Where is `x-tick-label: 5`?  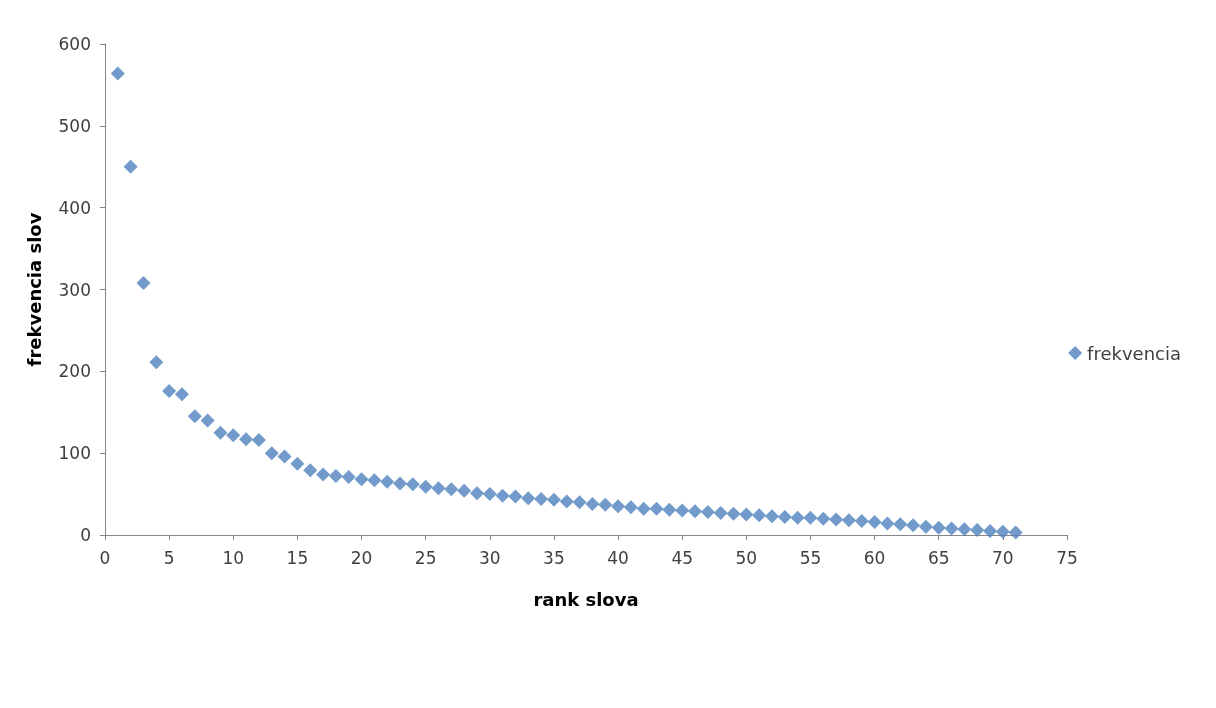 x-tick-label: 5 is located at coordinates (169, 557).